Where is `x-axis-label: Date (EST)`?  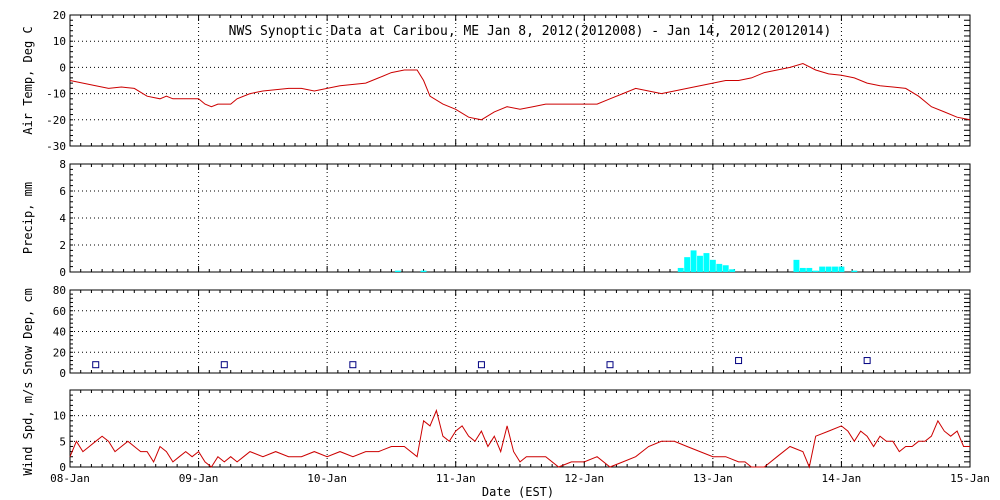
x-axis-label: Date (EST) is located at coordinates (518, 492).